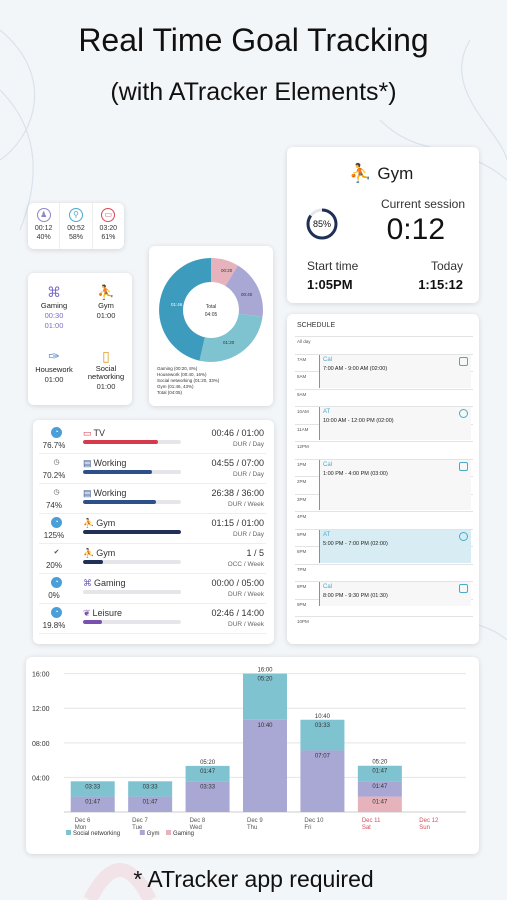 The width and height of the screenshot is (507, 900). I want to click on bar-total-label: 05:20, so click(208, 763).